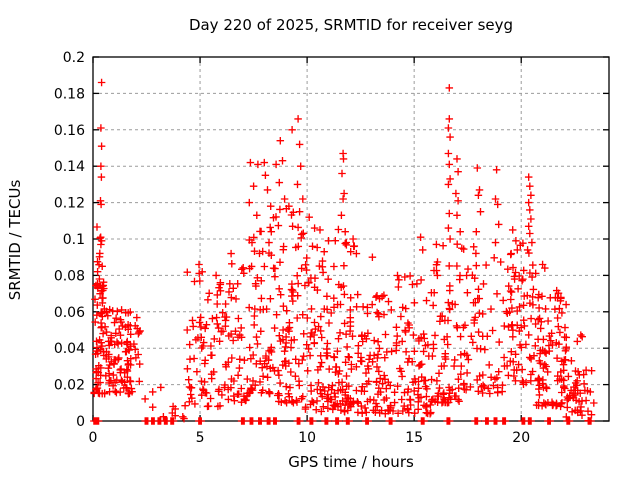  Describe the element at coordinates (414, 438) in the screenshot. I see `x-tick-label: 15` at that location.